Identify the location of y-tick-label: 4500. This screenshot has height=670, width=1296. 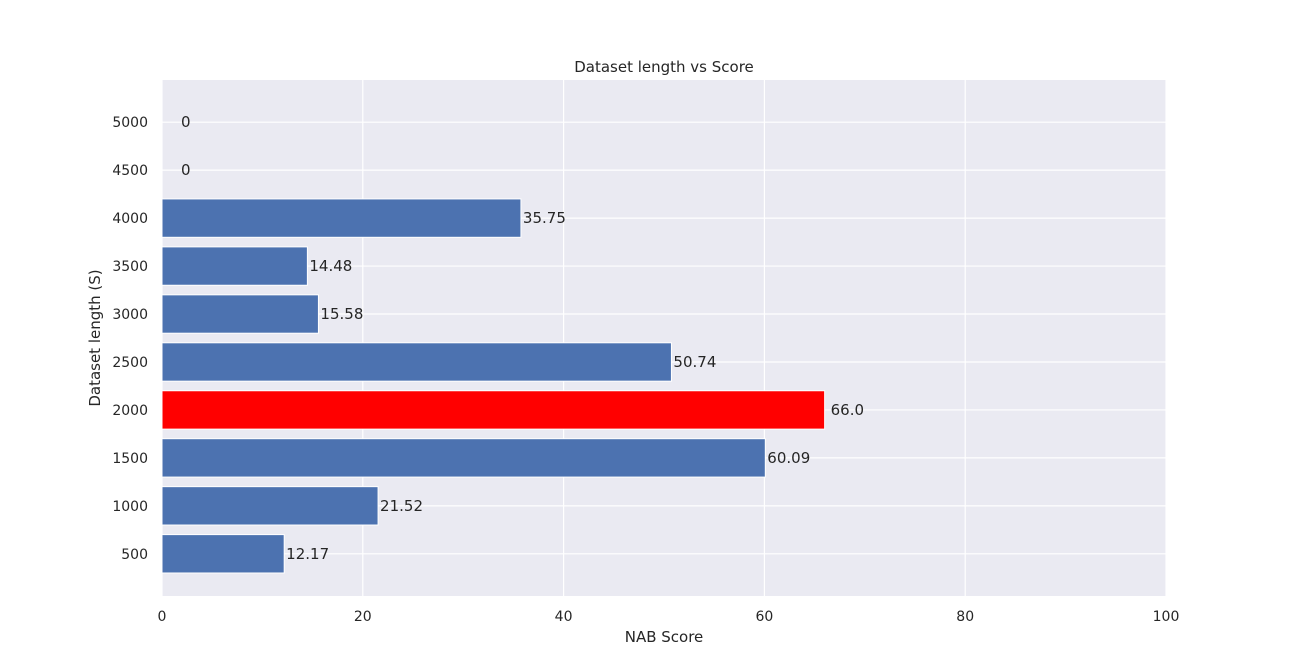
(130, 171).